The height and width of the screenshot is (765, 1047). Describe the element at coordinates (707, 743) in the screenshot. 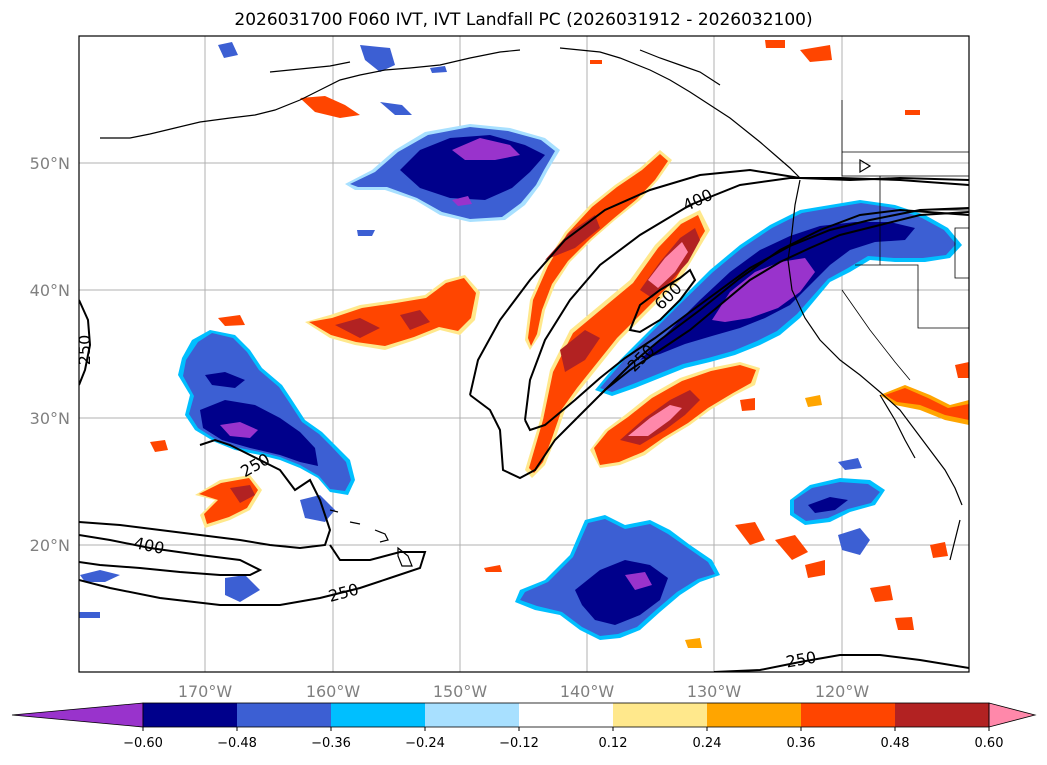

I see `colorbar-tick-label: 0.24` at that location.